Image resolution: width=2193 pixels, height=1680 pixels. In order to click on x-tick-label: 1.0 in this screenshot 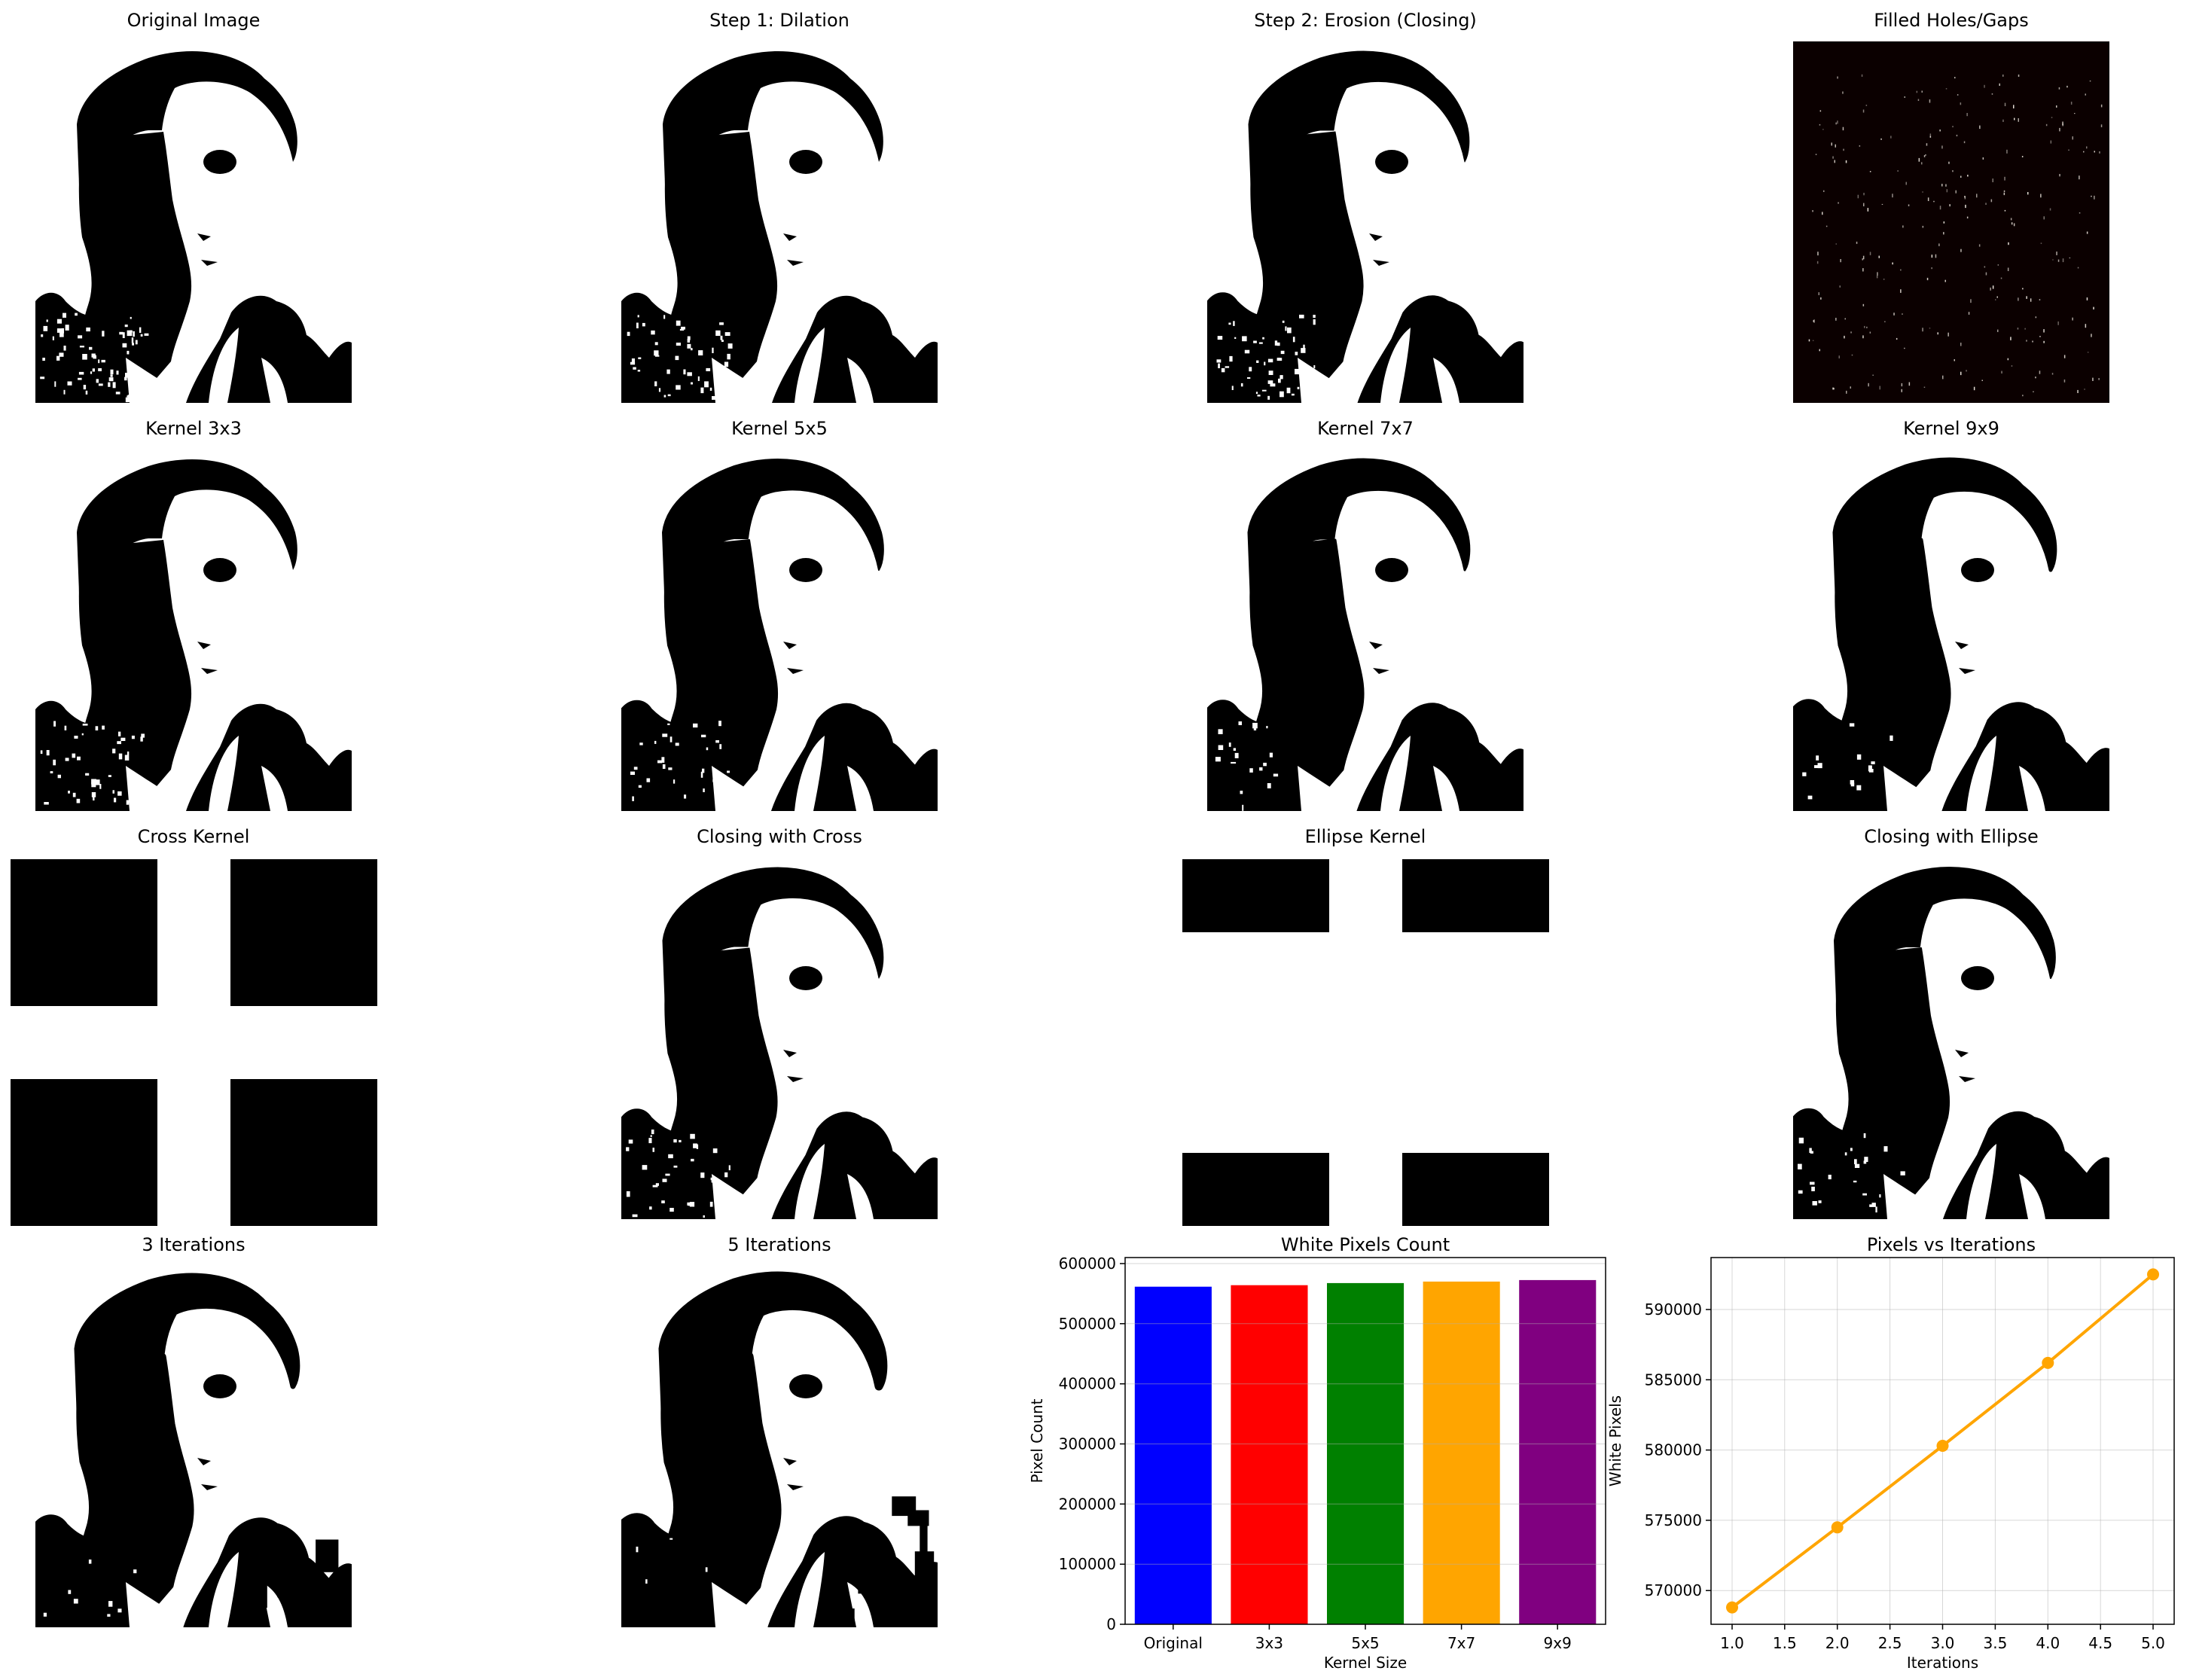, I will do `click(1732, 1643)`.